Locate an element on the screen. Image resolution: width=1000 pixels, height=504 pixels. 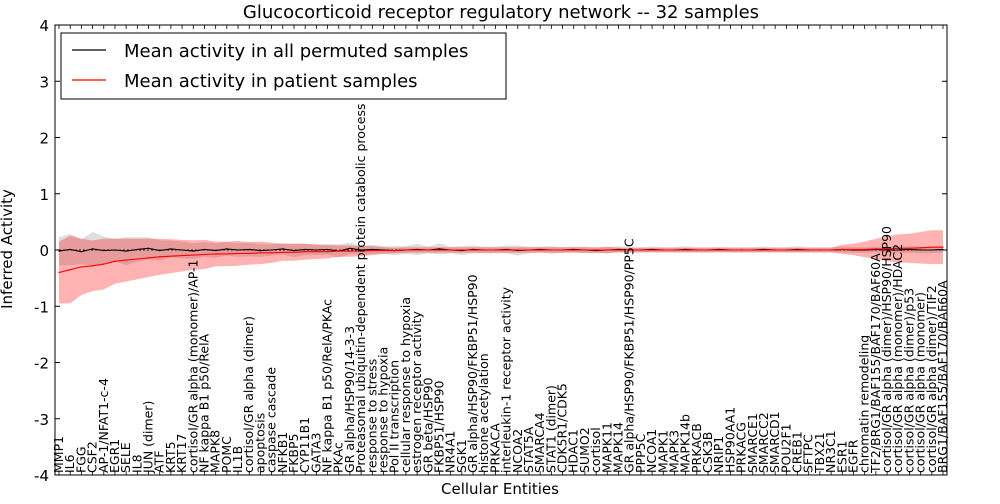
x-tick-label: cortisol/GR alpha (dimer)/TIF2 is located at coordinates (931, 379).